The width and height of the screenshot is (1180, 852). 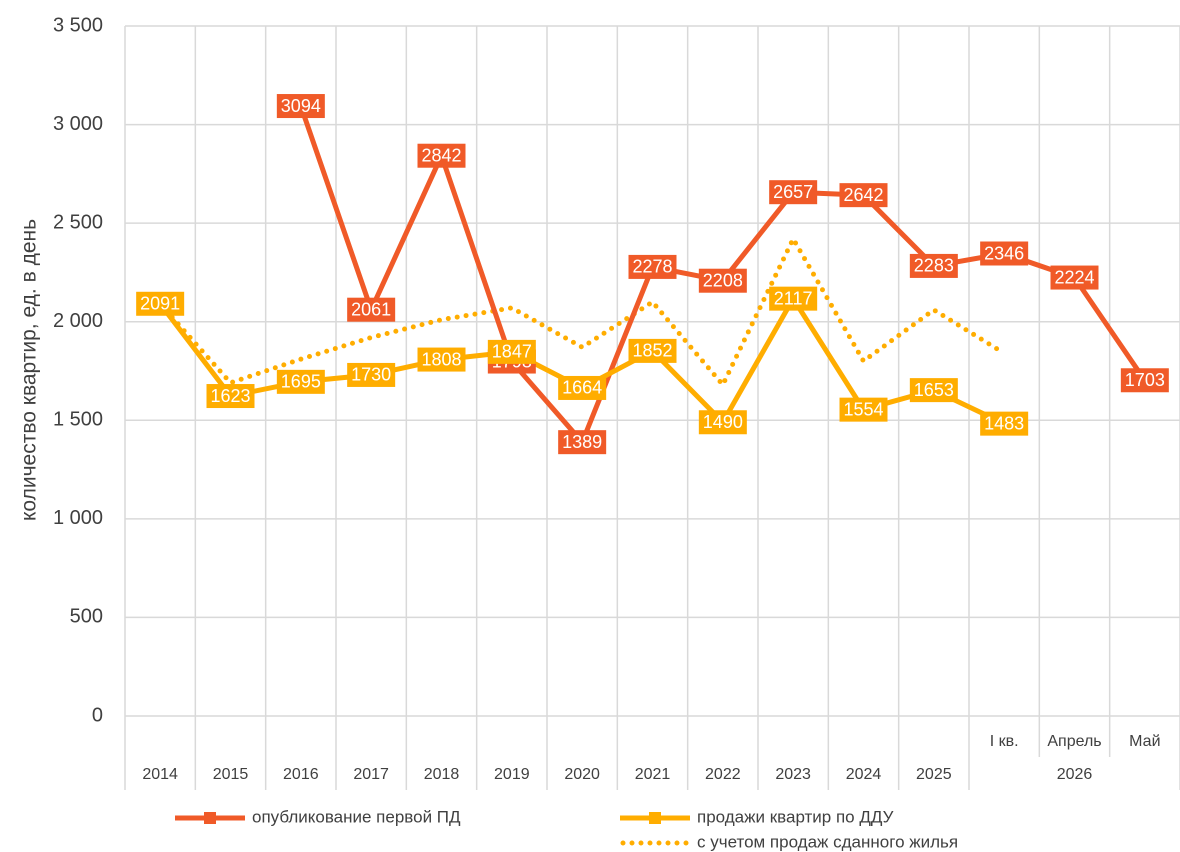 I want to click on x-tick-label: Май, so click(x=1144, y=741).